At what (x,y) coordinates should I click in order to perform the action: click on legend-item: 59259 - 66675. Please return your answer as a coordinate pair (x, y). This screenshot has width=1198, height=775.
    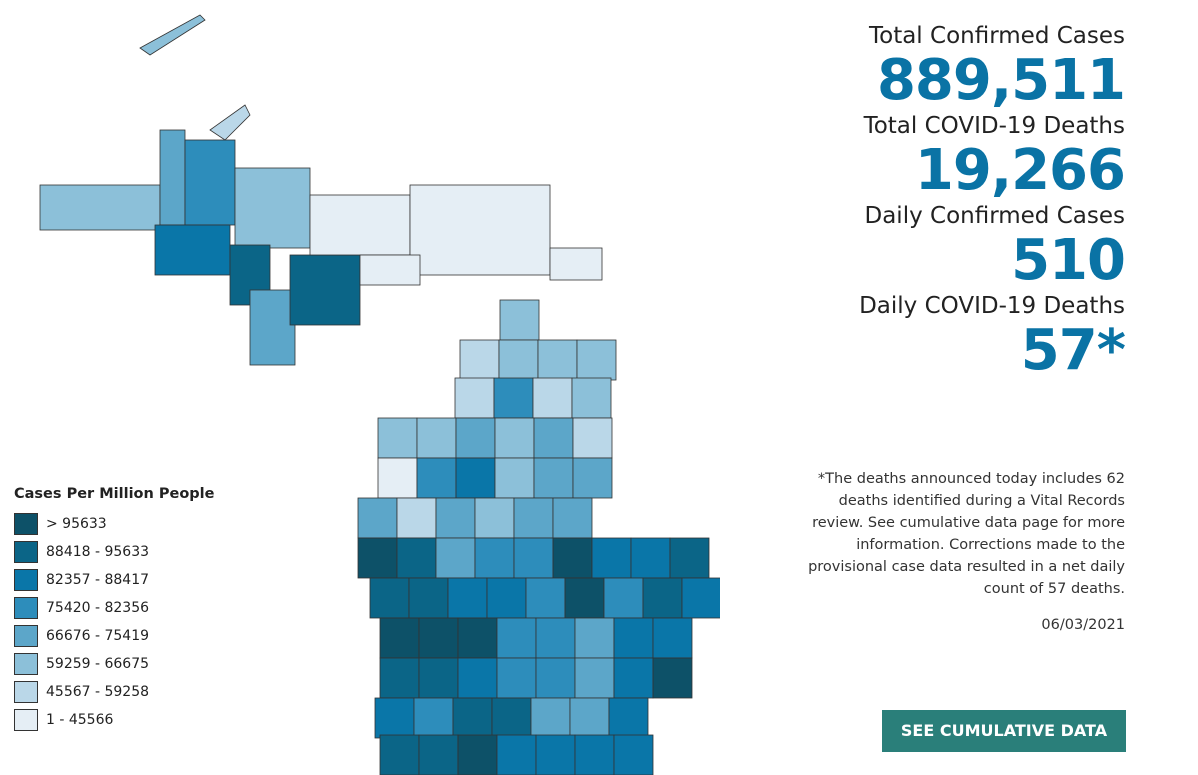
    Looking at the image, I should click on (114, 664).